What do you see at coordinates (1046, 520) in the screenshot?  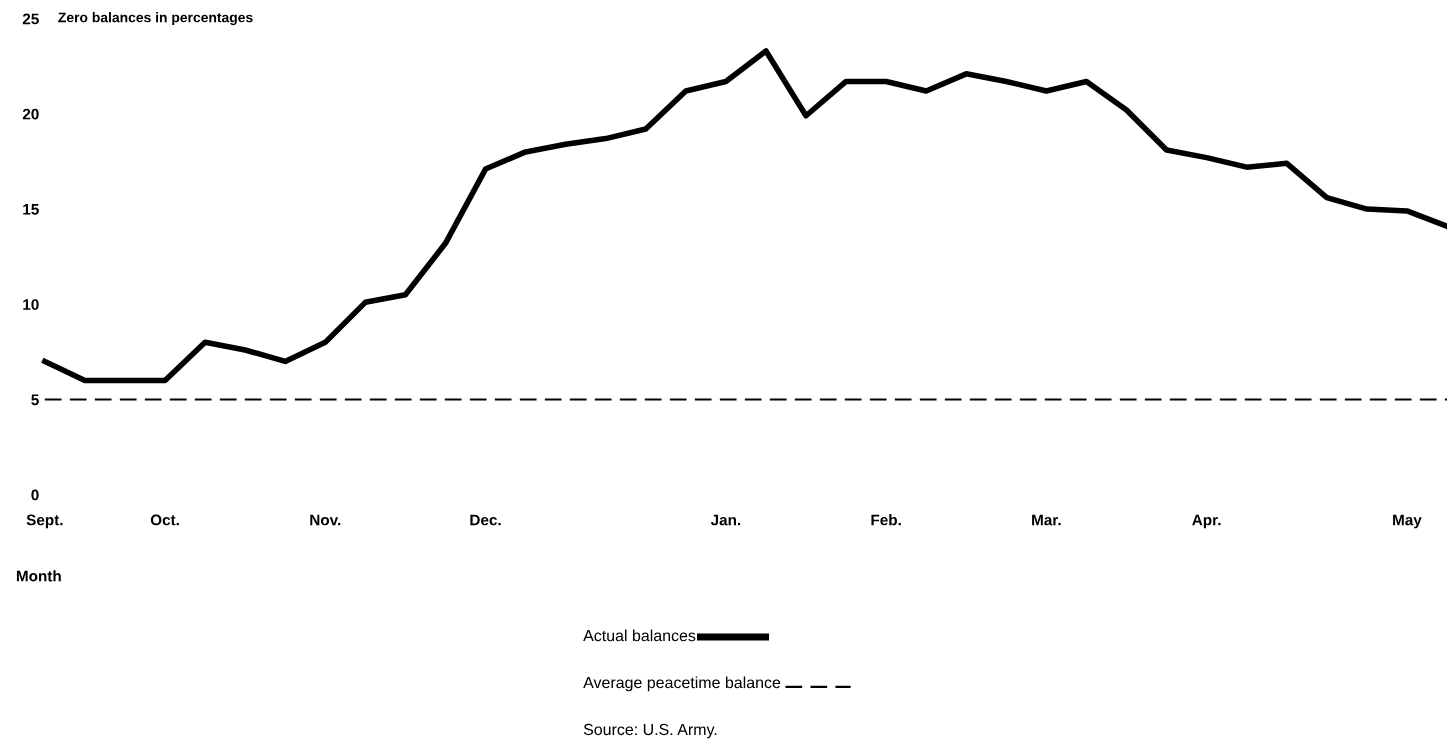 I see `x-tick-label: Mar.` at bounding box center [1046, 520].